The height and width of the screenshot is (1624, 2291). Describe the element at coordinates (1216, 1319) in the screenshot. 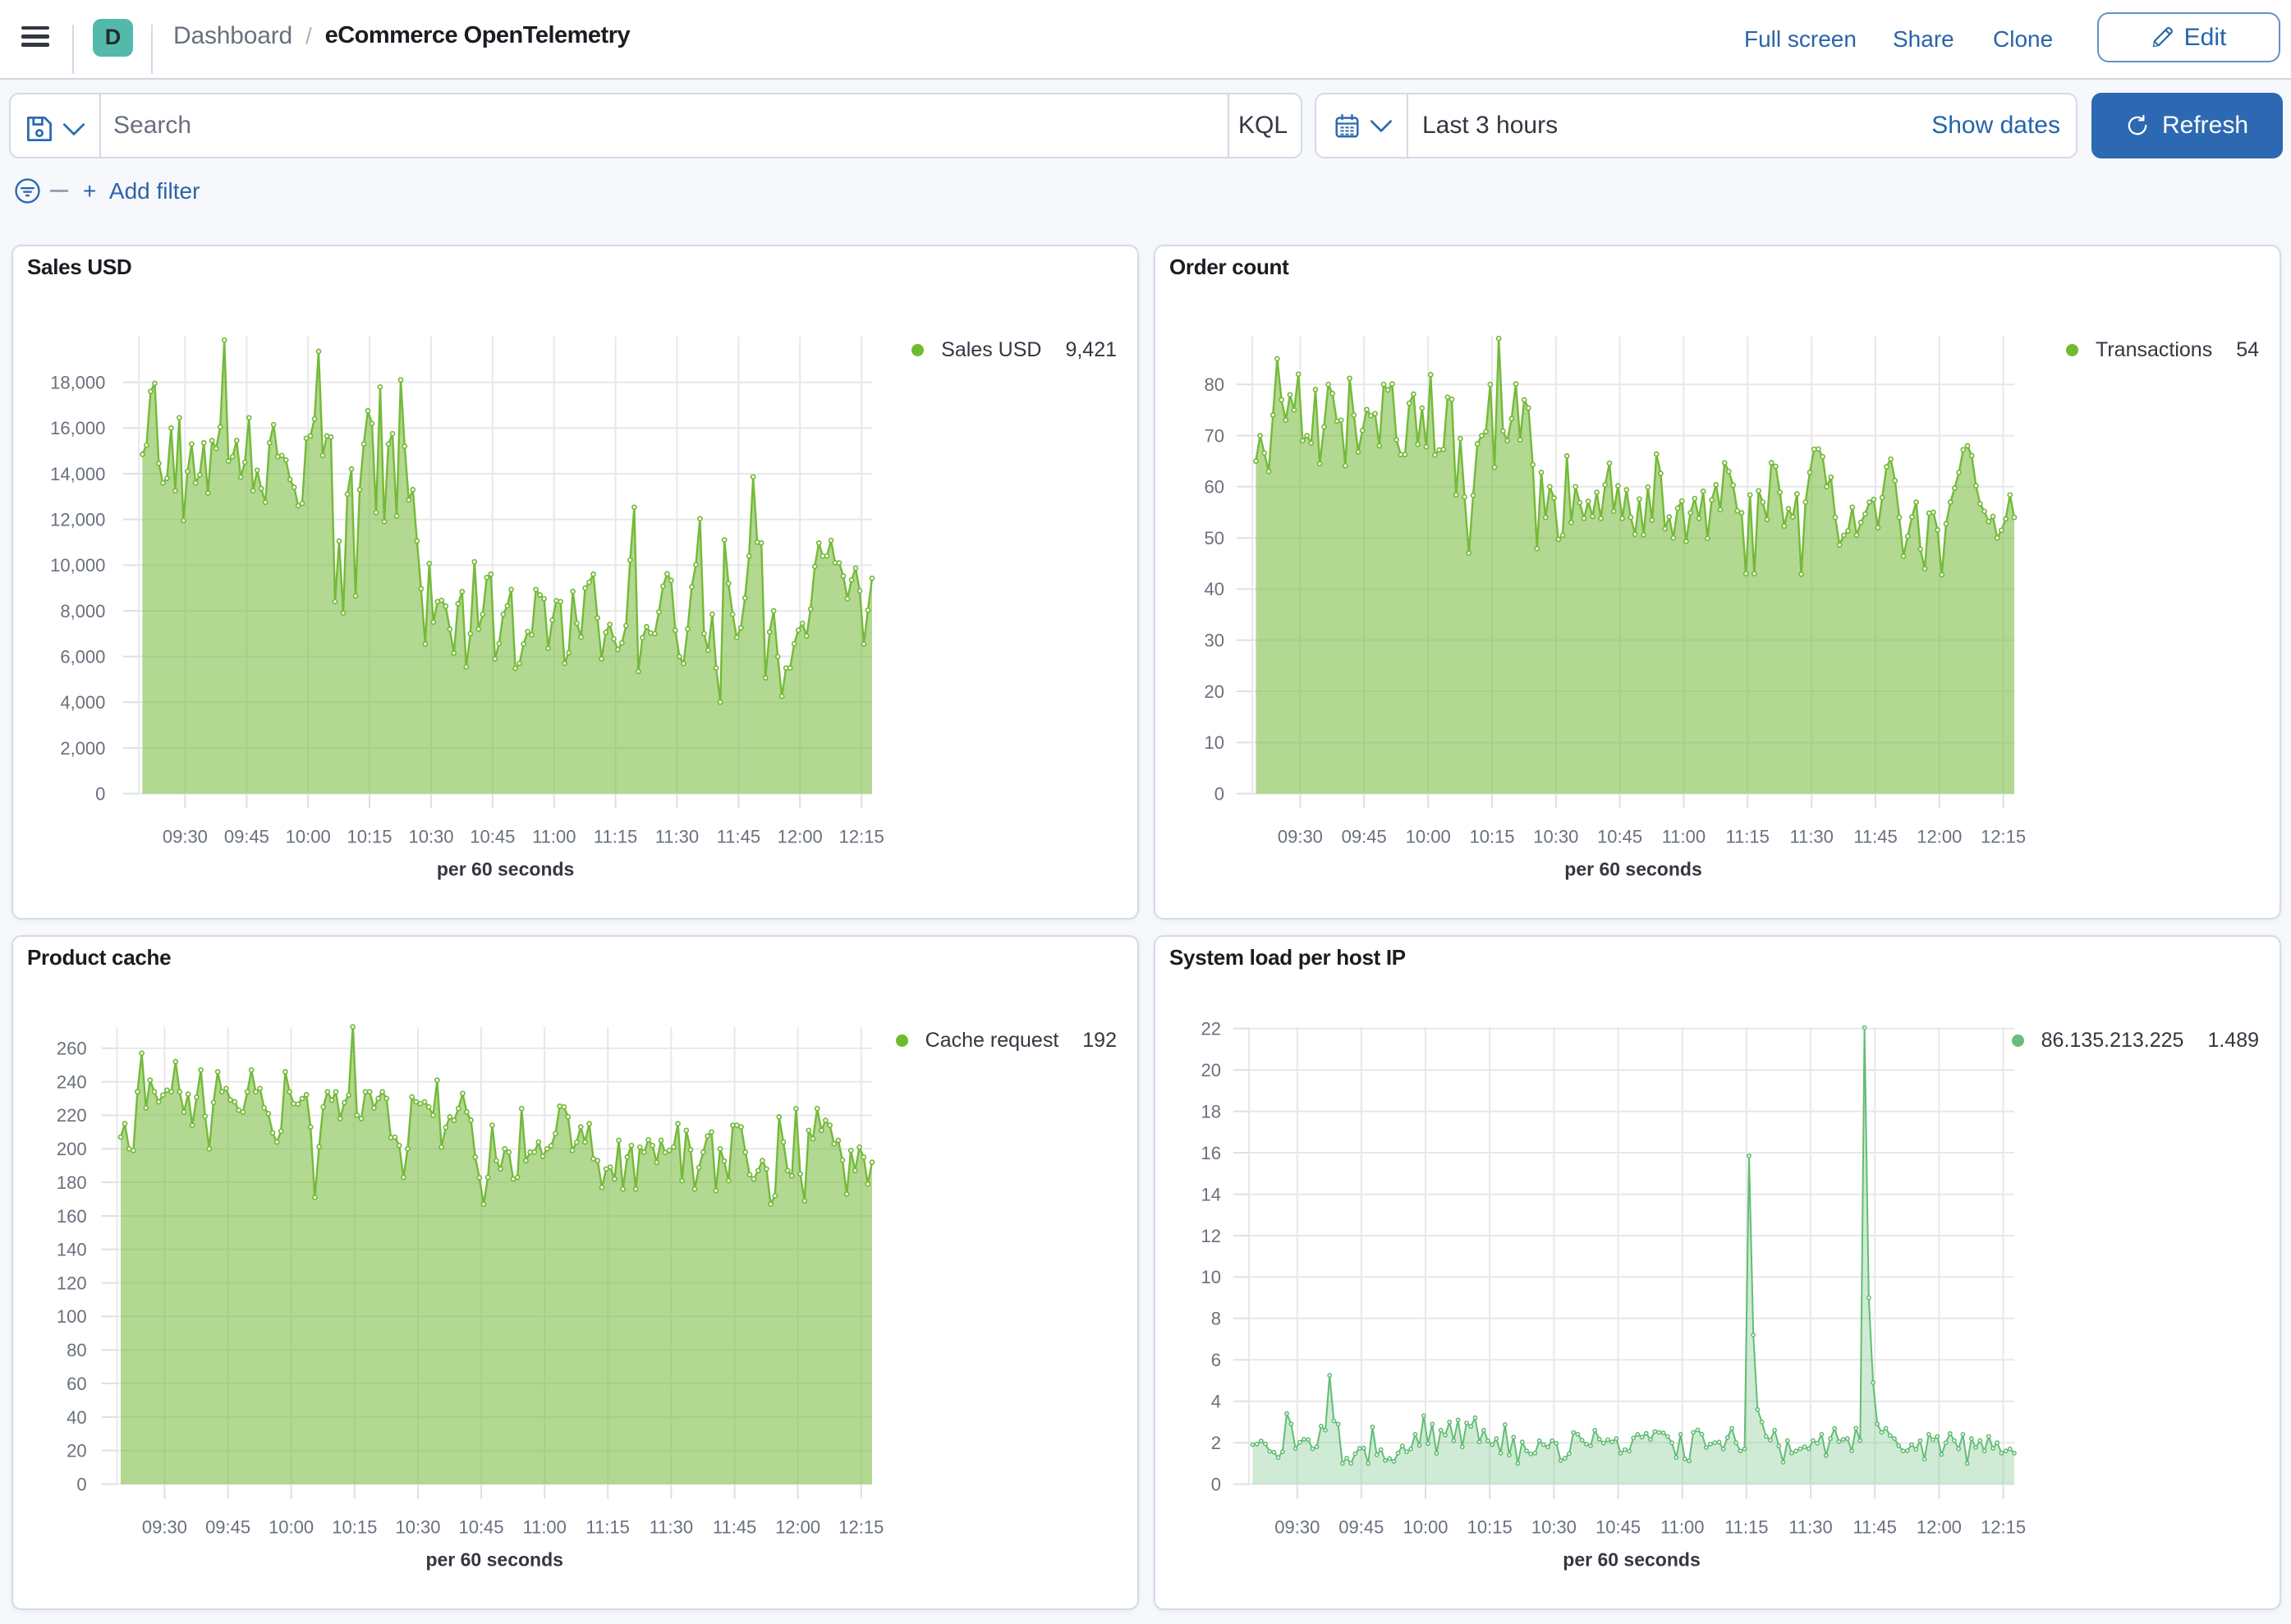

I see `svg-text: 8` at that location.